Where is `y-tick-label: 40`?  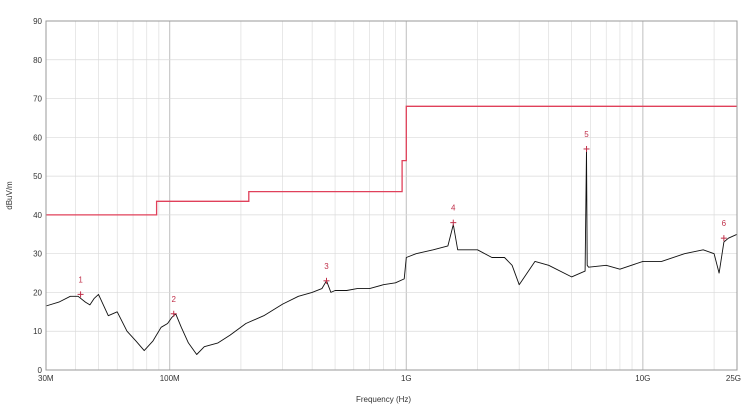 y-tick-label: 40 is located at coordinates (37, 215).